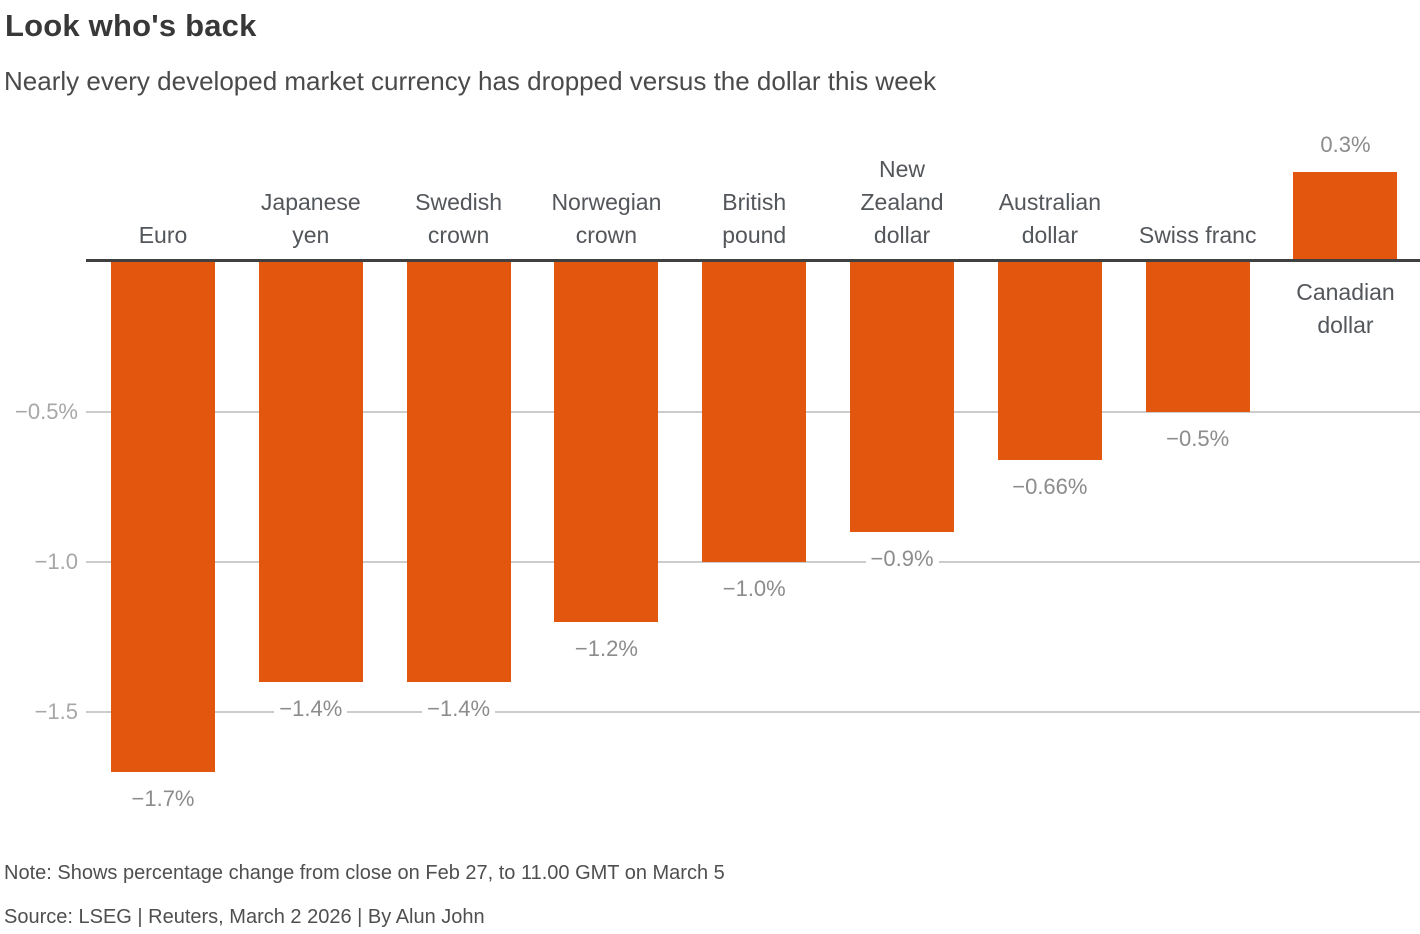  What do you see at coordinates (311, 219) in the screenshot?
I see `category-label-japanese-yen: Japanese yen` at bounding box center [311, 219].